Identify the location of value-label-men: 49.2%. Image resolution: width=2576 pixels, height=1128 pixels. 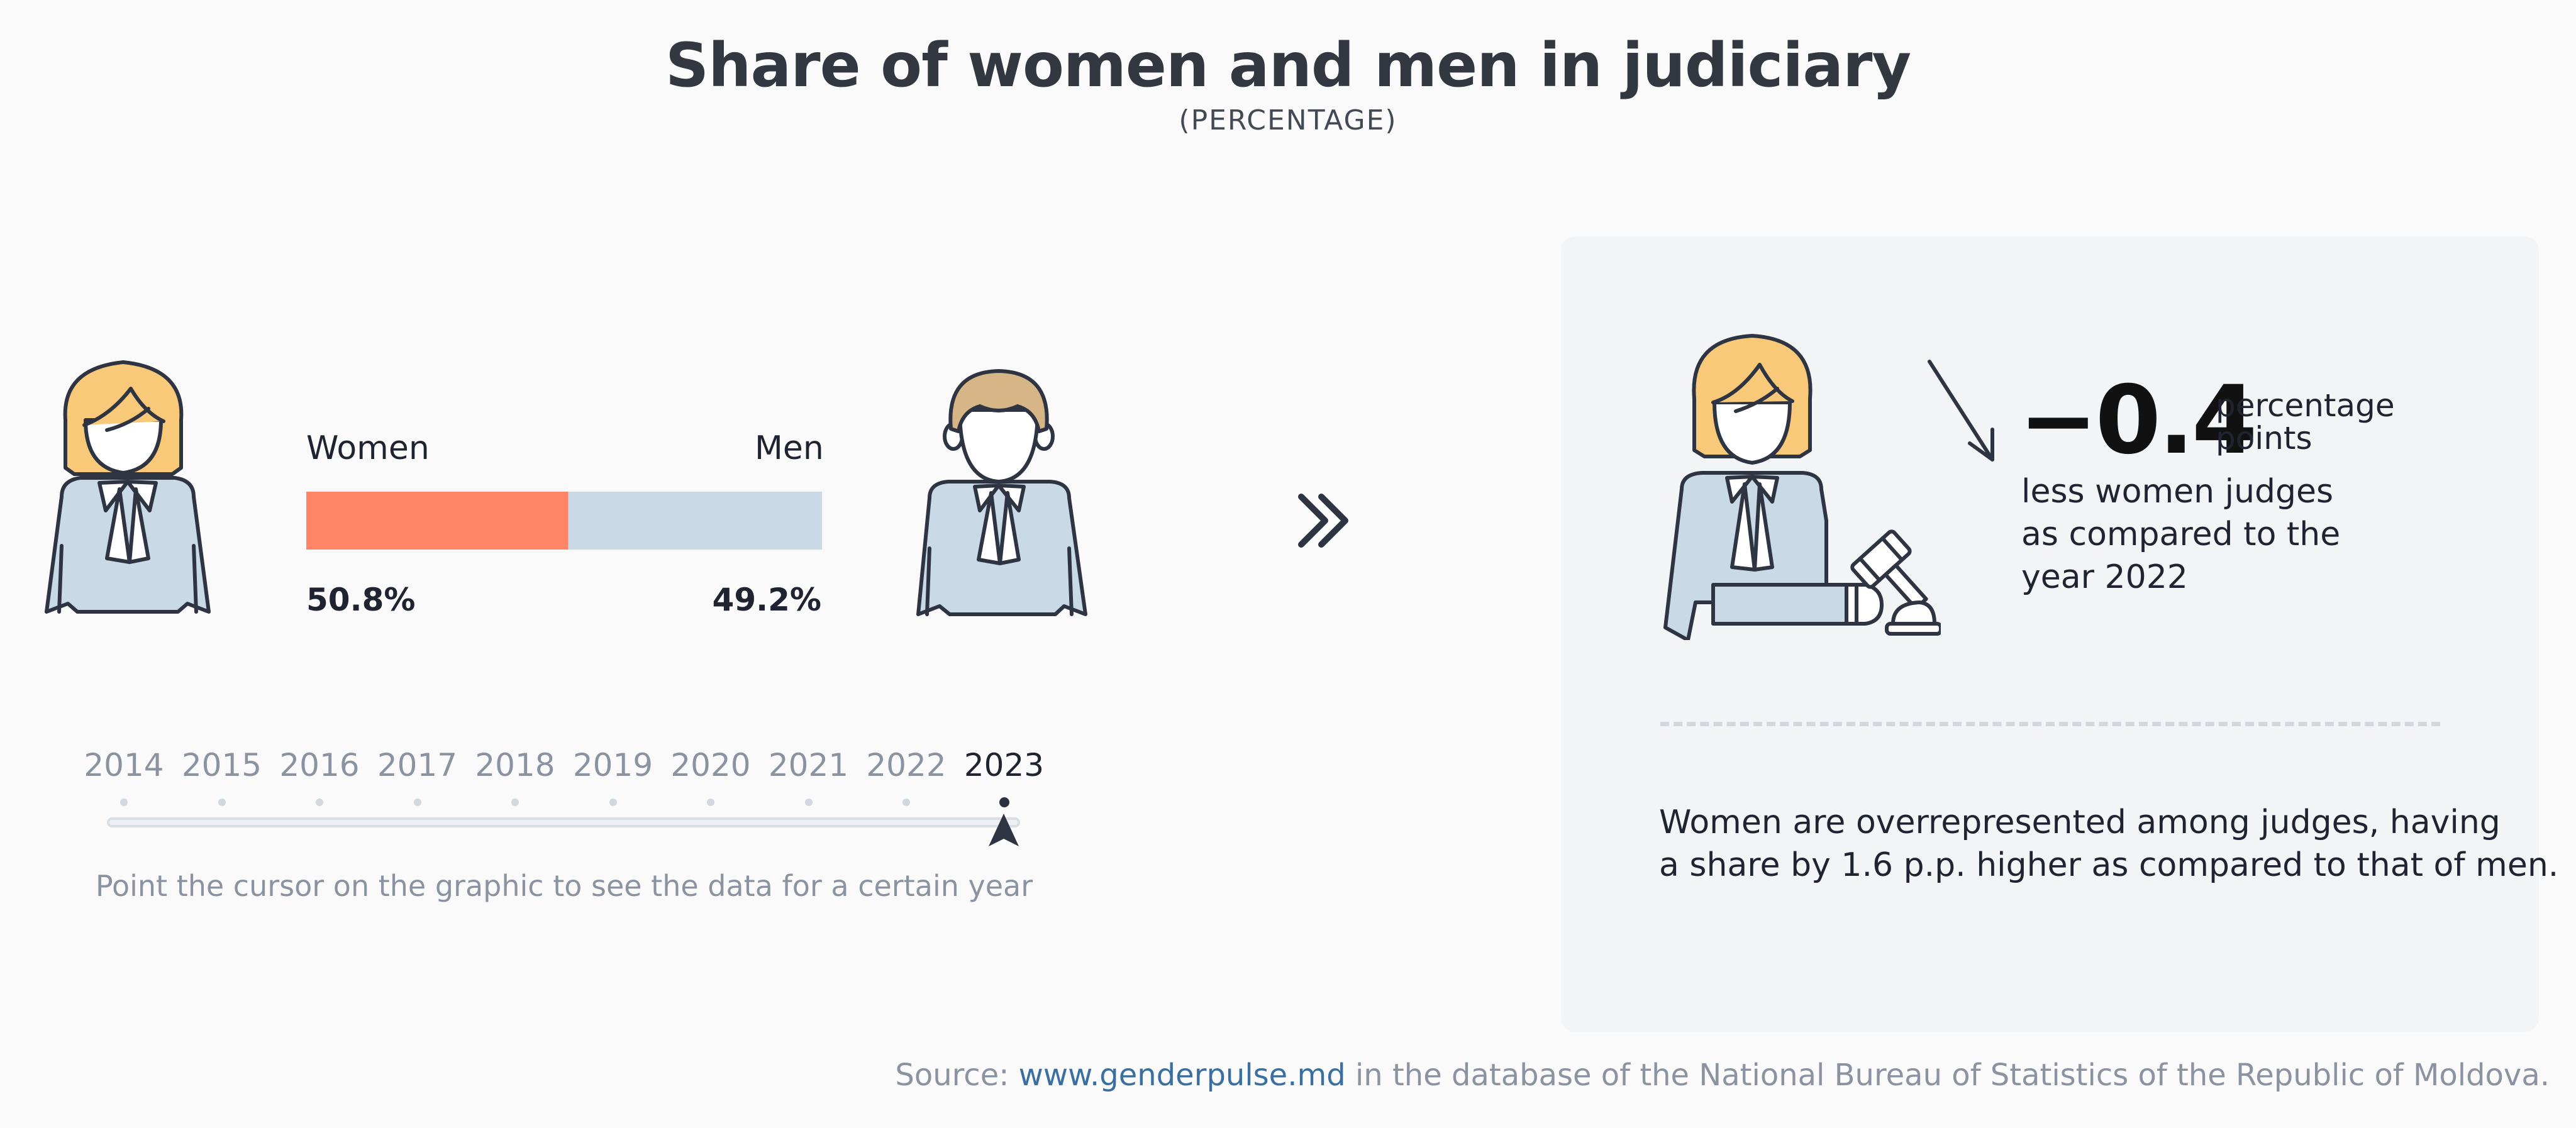
(766, 600).